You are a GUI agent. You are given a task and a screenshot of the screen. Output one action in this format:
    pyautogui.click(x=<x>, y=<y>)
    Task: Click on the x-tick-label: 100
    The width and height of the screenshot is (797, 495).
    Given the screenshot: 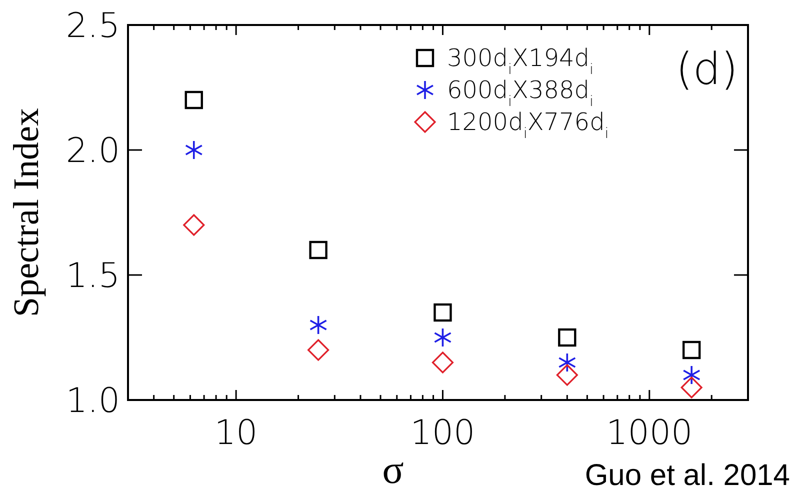 What is the action you would take?
    pyautogui.click(x=443, y=433)
    